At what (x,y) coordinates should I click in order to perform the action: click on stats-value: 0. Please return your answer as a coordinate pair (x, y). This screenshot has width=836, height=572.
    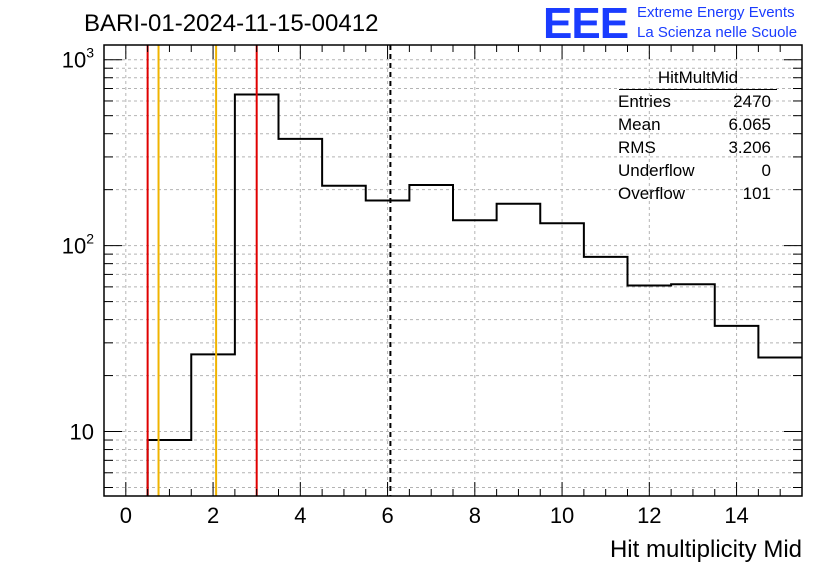
    Looking at the image, I should click on (766, 170).